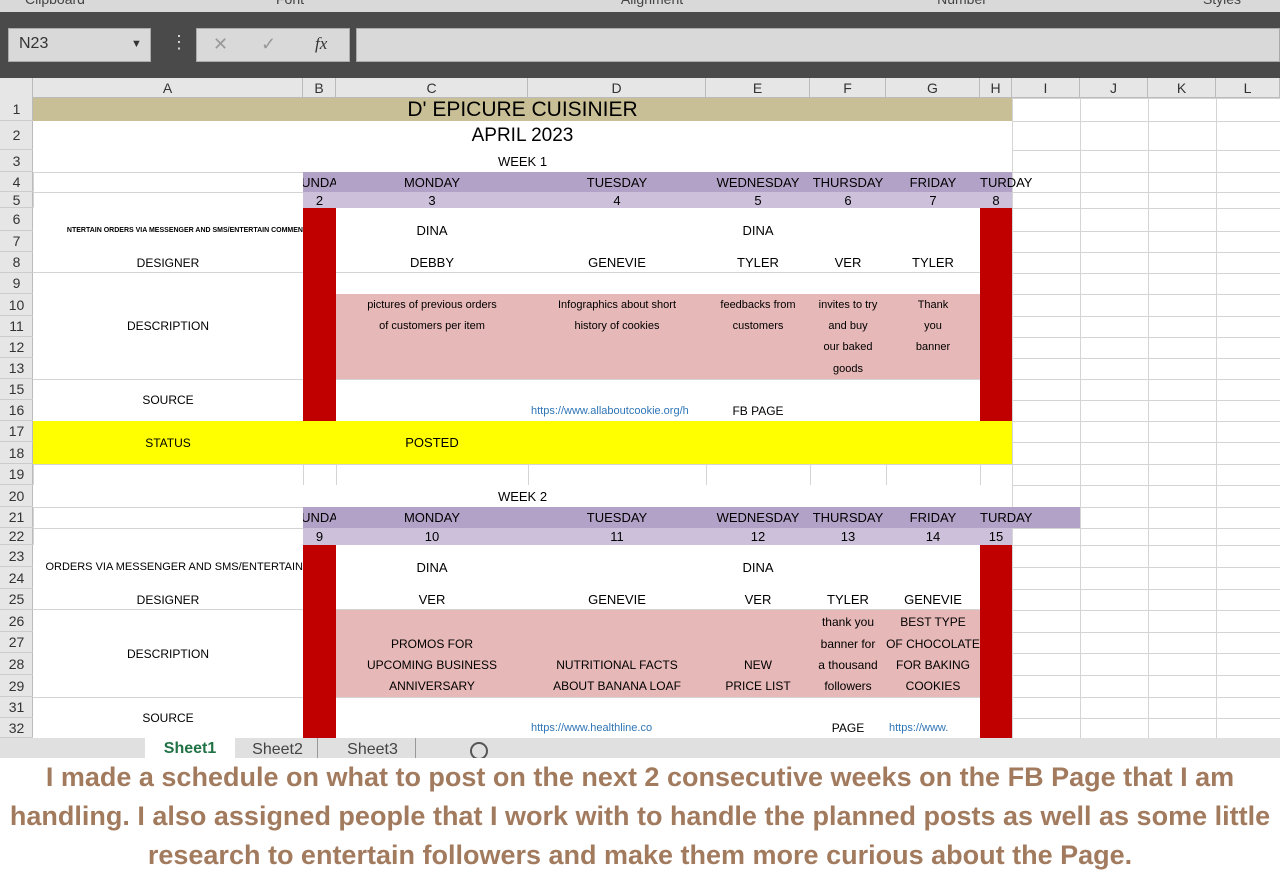 The image size is (1280, 885). What do you see at coordinates (522, 161) in the screenshot?
I see `week-label: WEEK 1` at bounding box center [522, 161].